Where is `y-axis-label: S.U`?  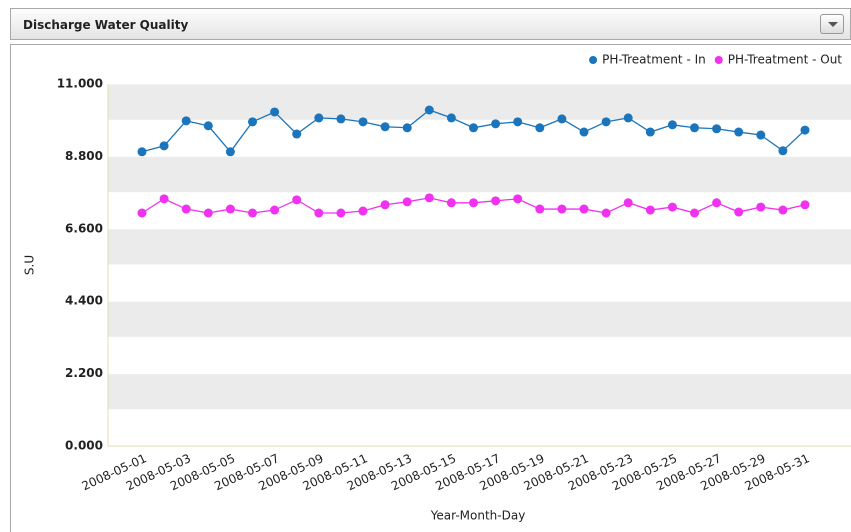 y-axis-label: S.U is located at coordinates (30, 265).